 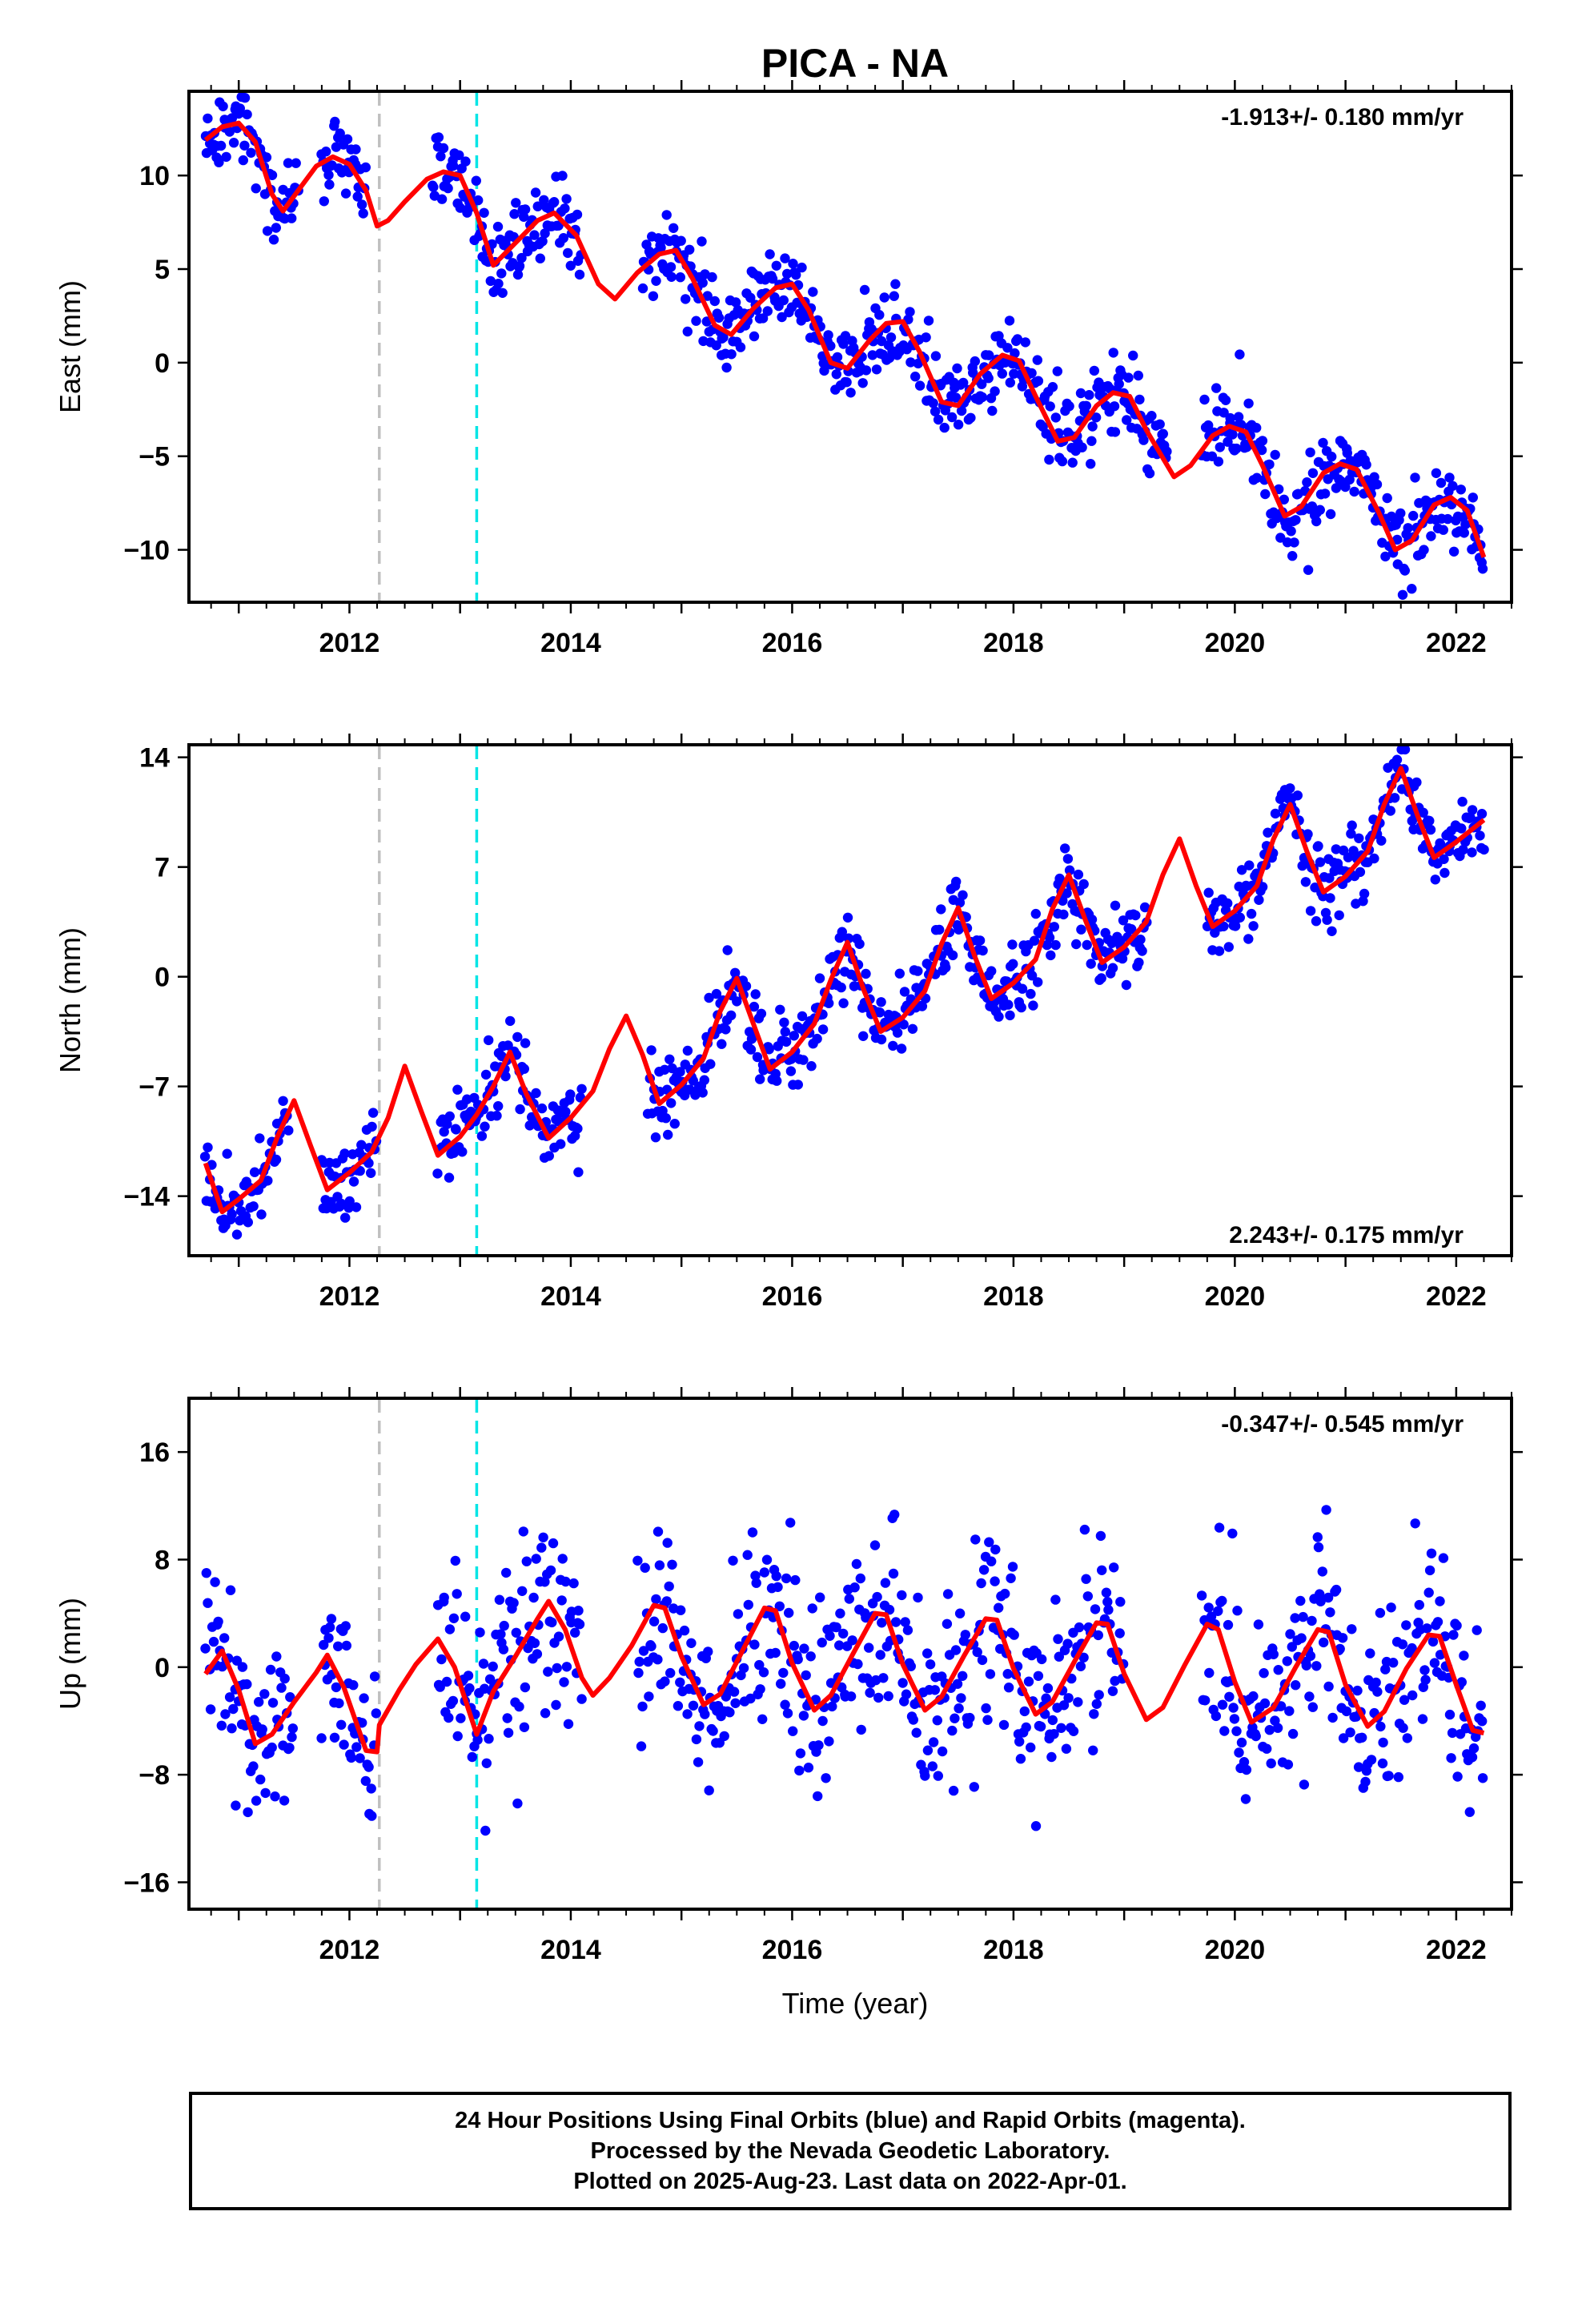 What do you see at coordinates (1457, 1950) in the screenshot?
I see `up-x-tick-label: 2022` at bounding box center [1457, 1950].